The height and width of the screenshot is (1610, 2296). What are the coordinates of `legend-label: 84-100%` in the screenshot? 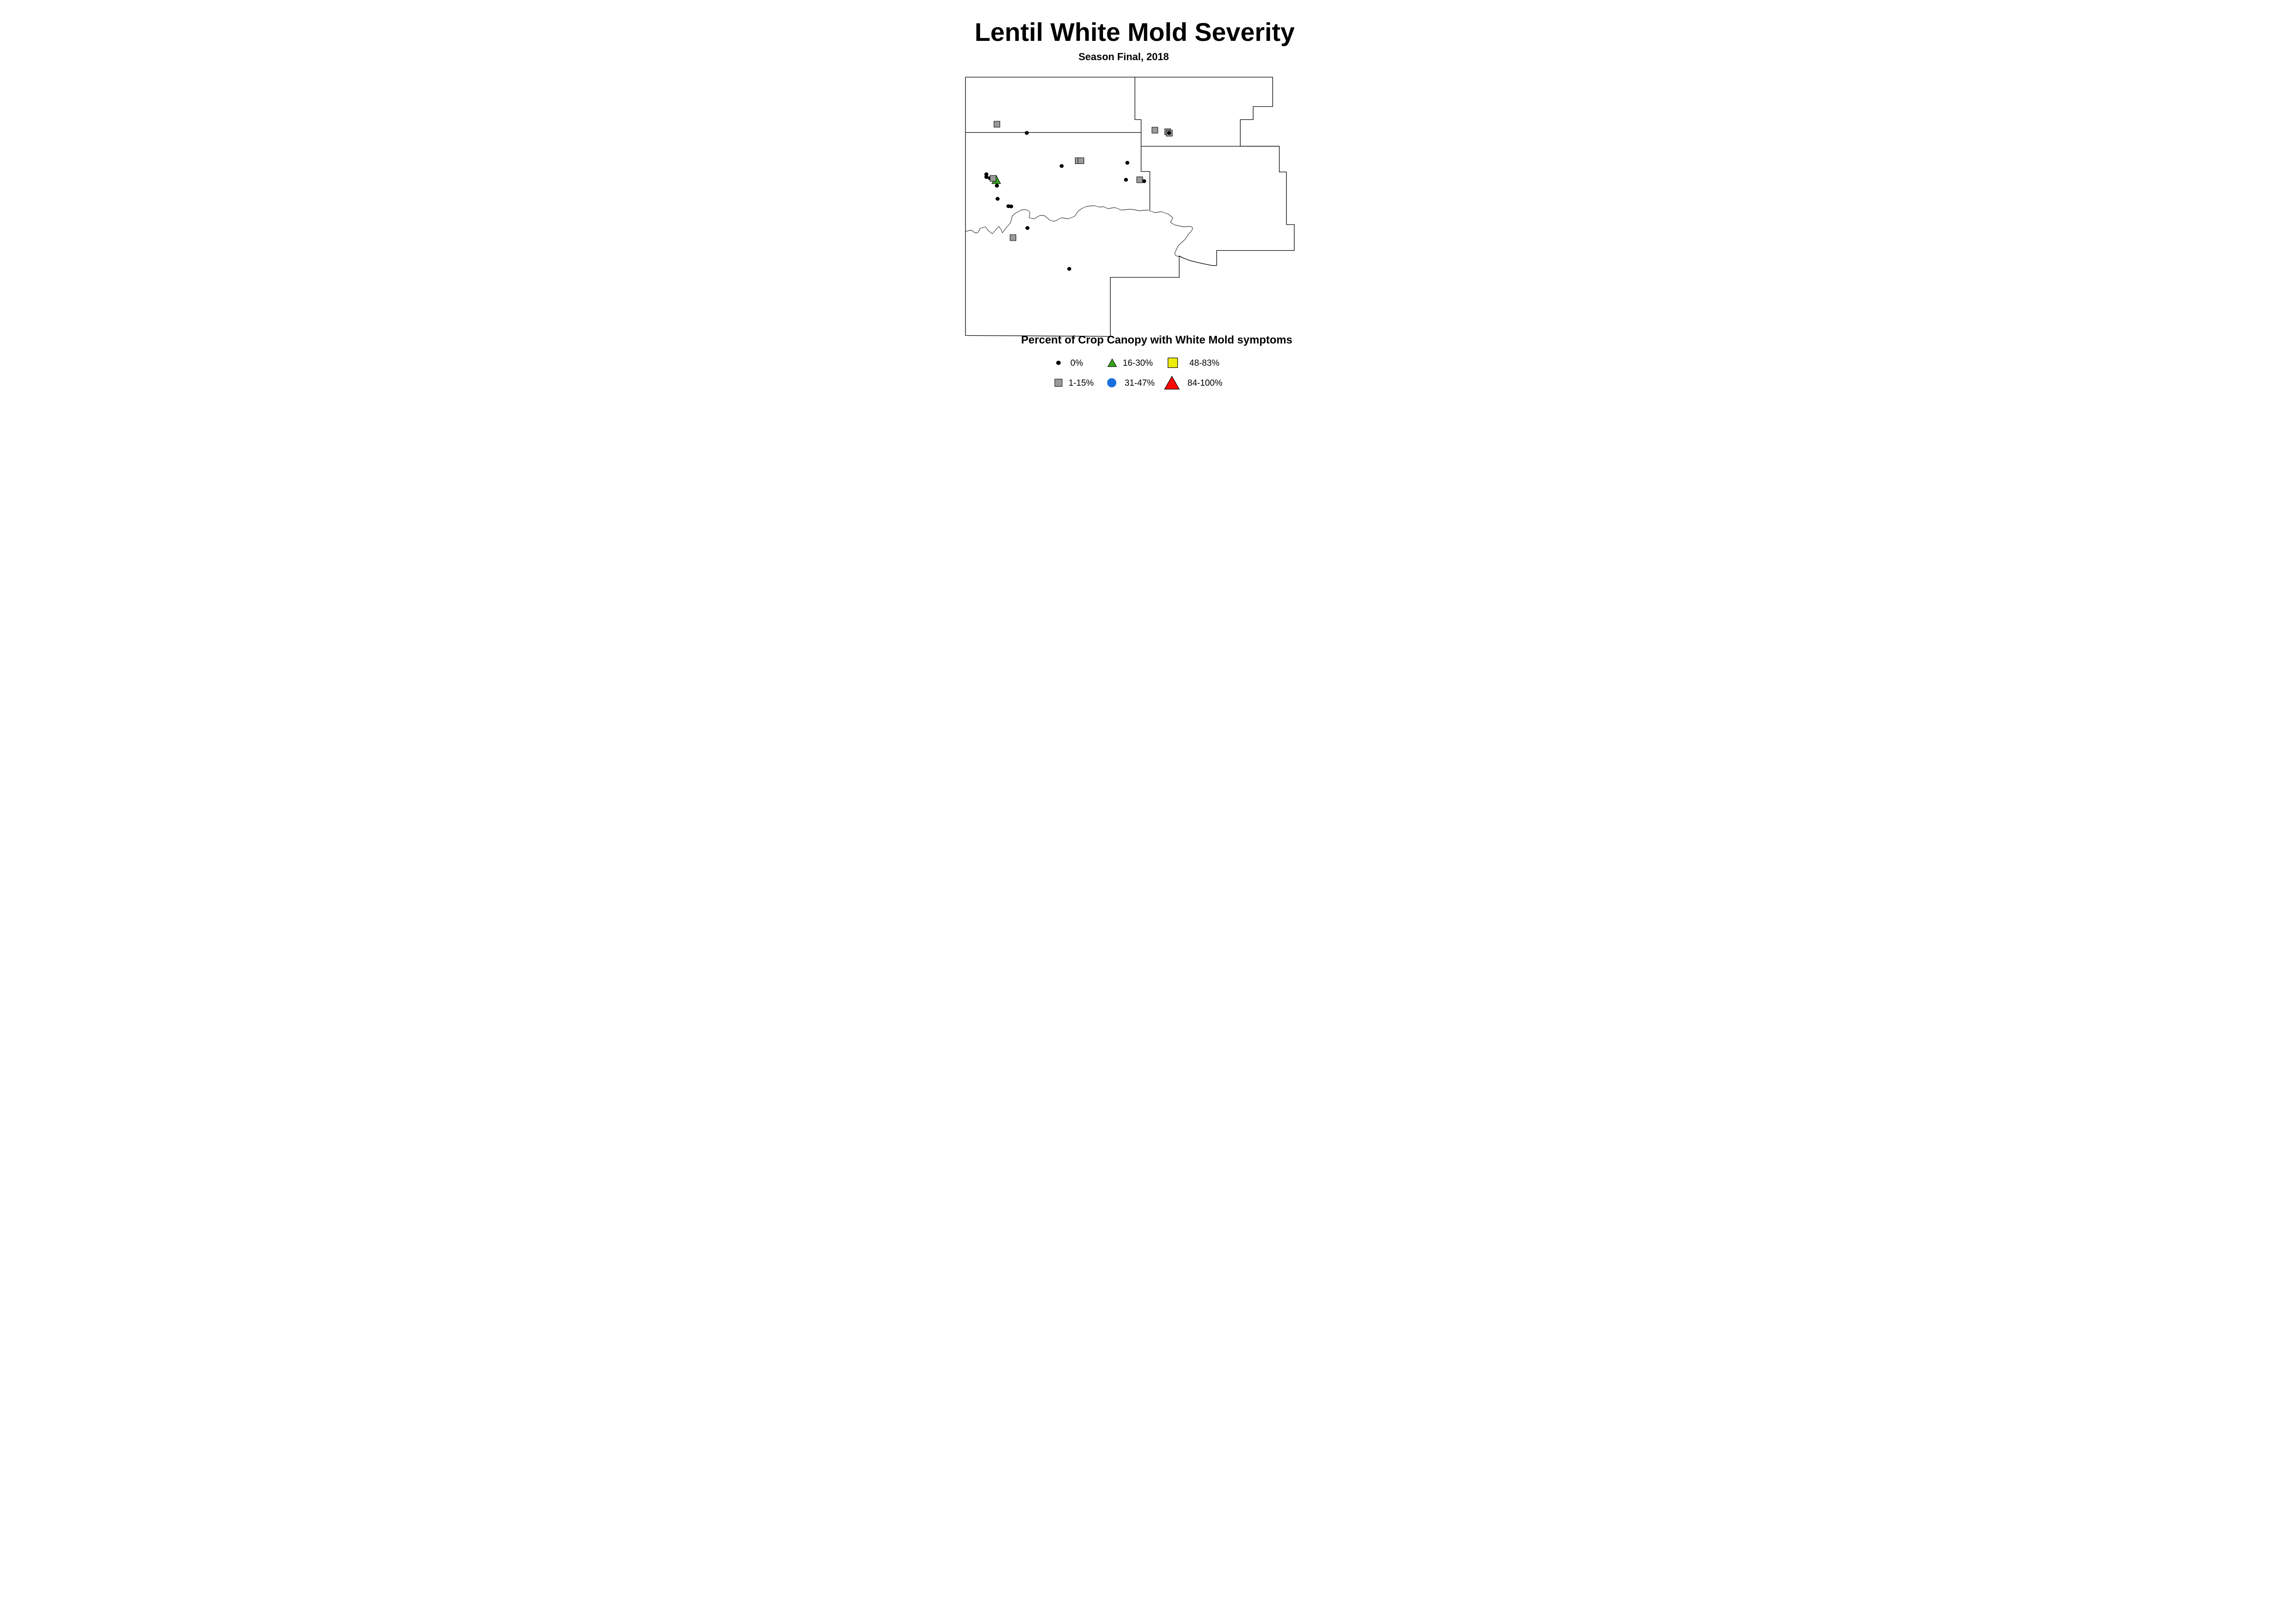 It's located at (1204, 383).